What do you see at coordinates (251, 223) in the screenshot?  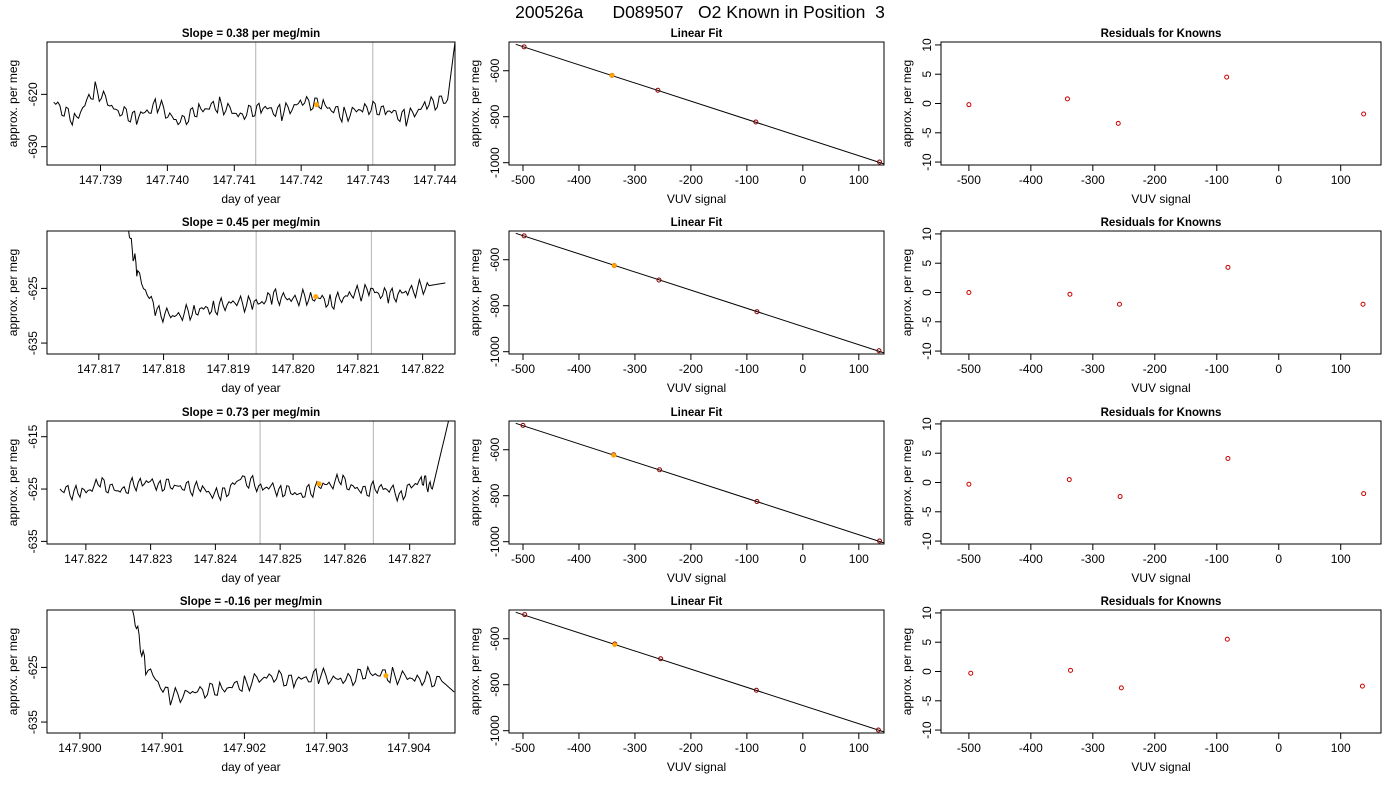 I see `panel-title: Slope = 0.45 per meg/min` at bounding box center [251, 223].